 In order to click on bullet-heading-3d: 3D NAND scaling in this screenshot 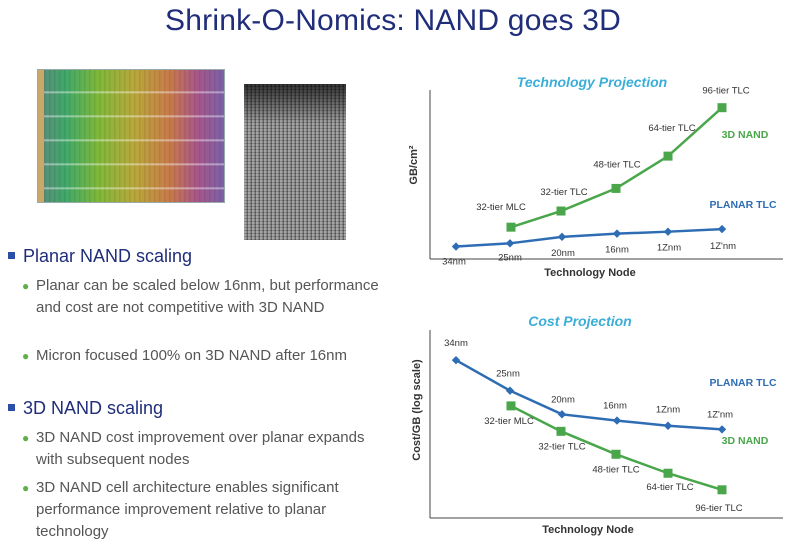, I will do `click(85, 408)`.